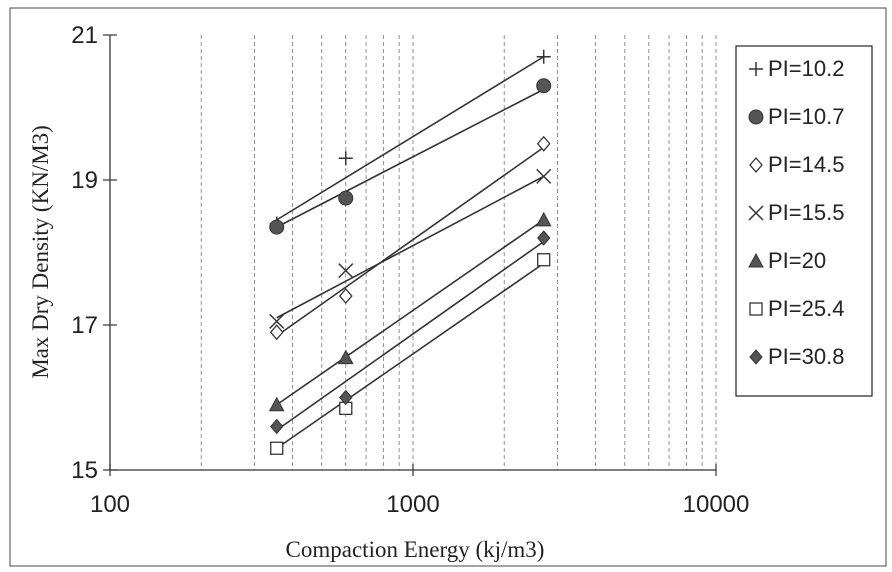  What do you see at coordinates (415, 549) in the screenshot?
I see `x-axis-title: Compaction Energy (kj/m3)` at bounding box center [415, 549].